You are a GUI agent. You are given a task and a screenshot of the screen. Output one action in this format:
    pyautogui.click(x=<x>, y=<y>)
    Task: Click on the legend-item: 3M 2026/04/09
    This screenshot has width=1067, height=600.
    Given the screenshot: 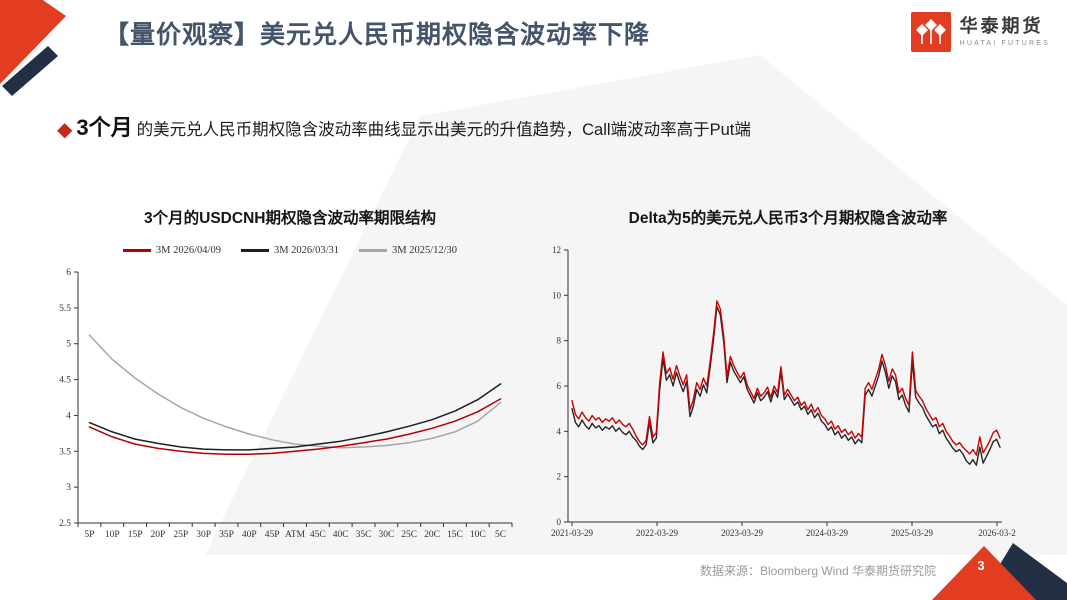 What is the action you would take?
    pyautogui.click(x=171, y=250)
    